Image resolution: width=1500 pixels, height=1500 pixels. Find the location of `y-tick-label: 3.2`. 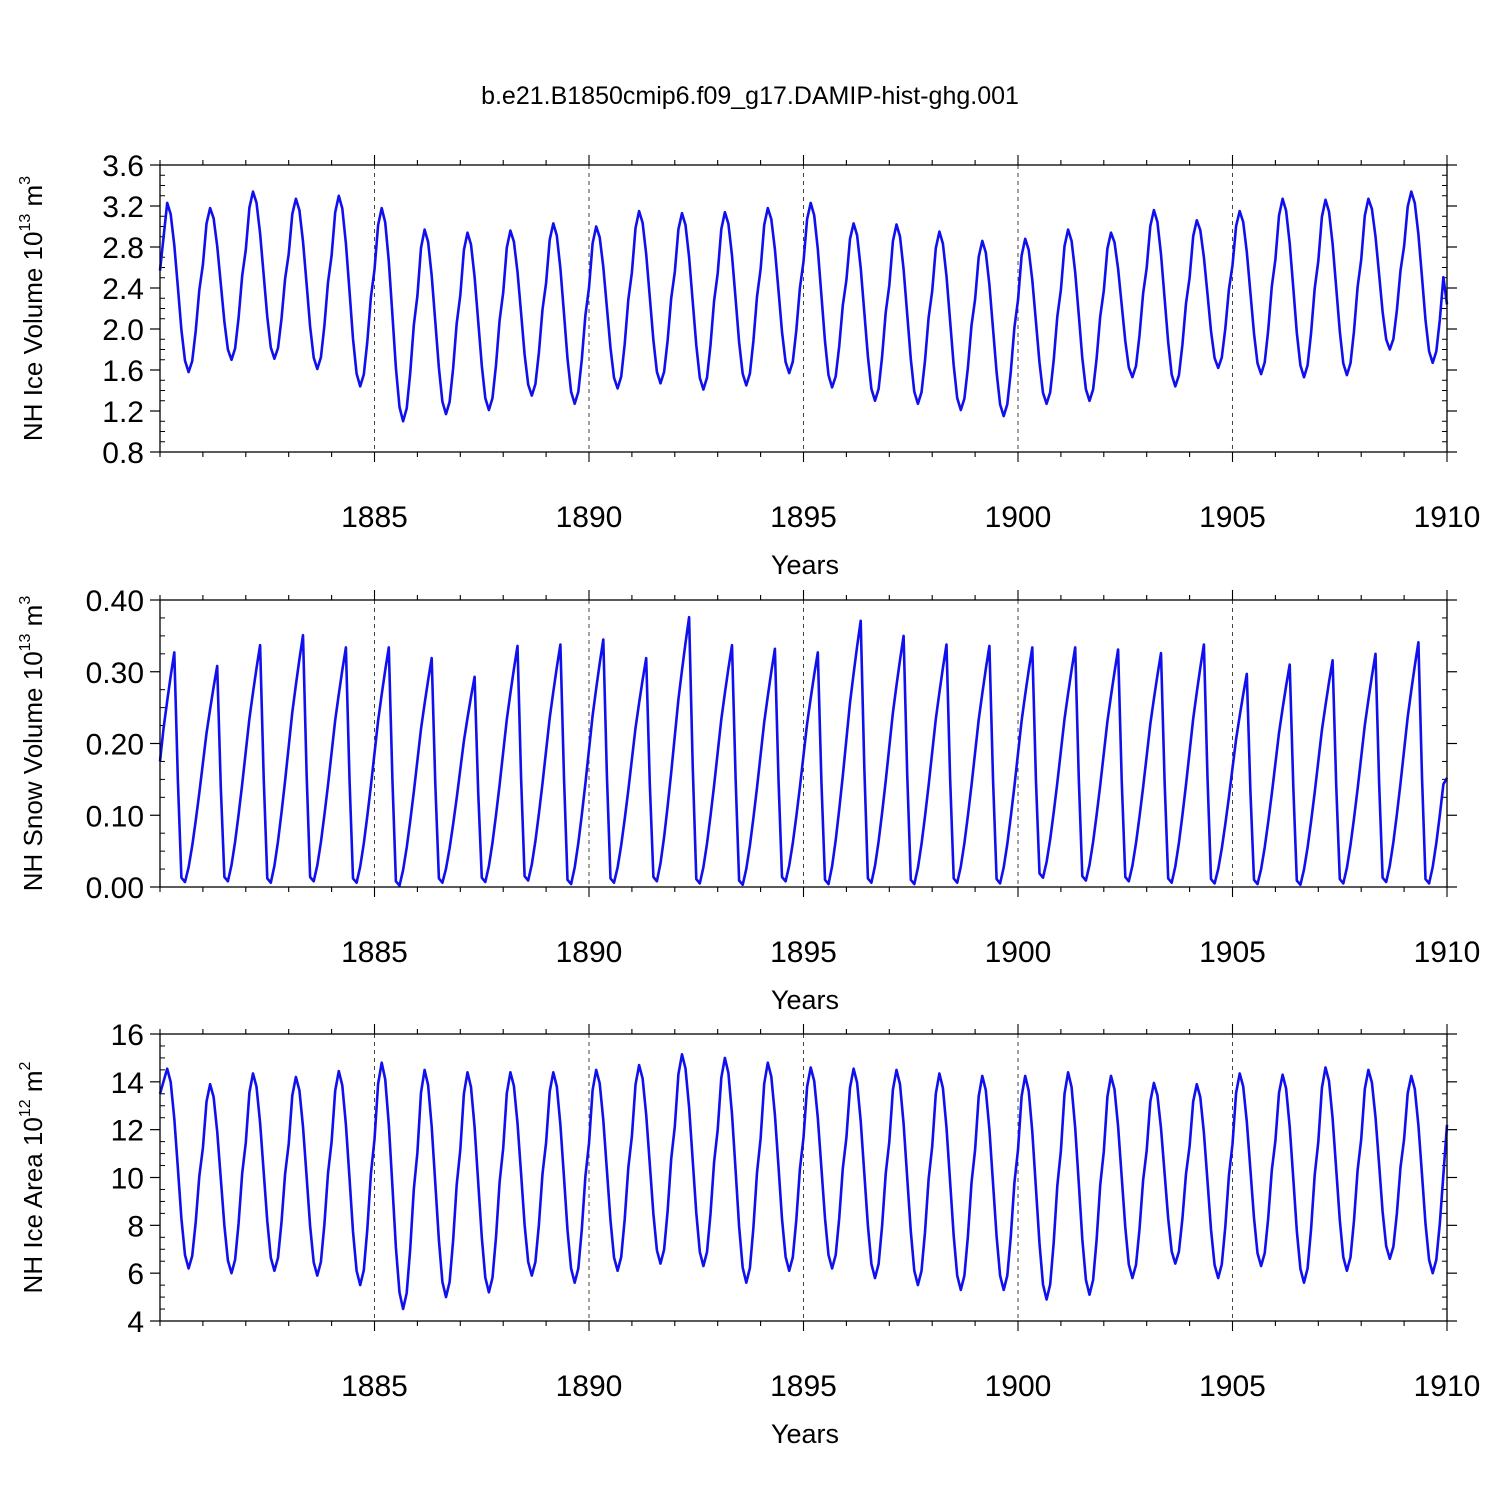

y-tick-label: 3.2 is located at coordinates (123, 207).